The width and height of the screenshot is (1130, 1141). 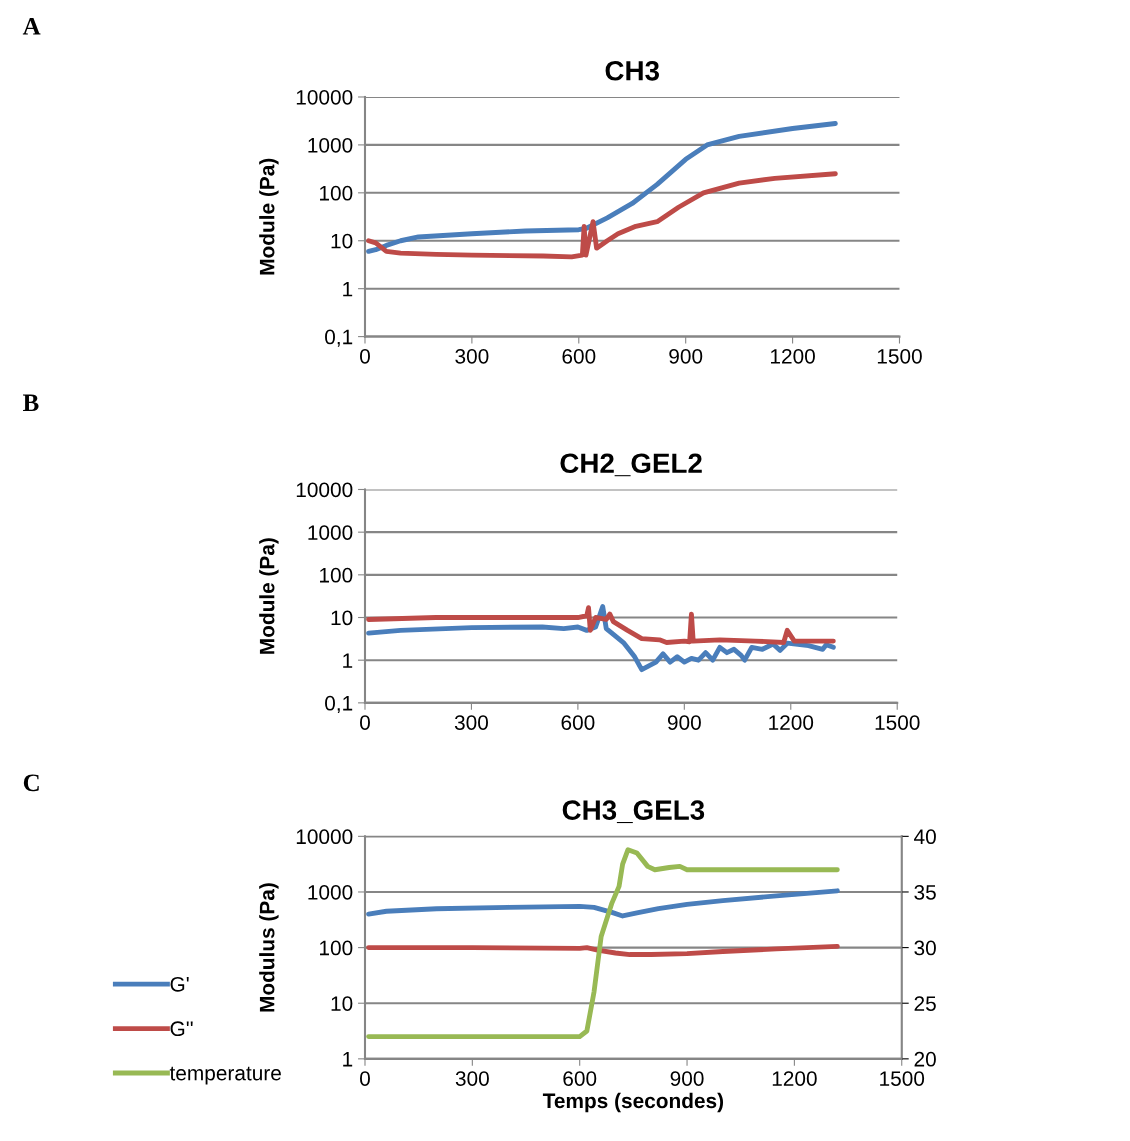 What do you see at coordinates (925, 1059) in the screenshot?
I see `y2-tick-label: 20` at bounding box center [925, 1059].